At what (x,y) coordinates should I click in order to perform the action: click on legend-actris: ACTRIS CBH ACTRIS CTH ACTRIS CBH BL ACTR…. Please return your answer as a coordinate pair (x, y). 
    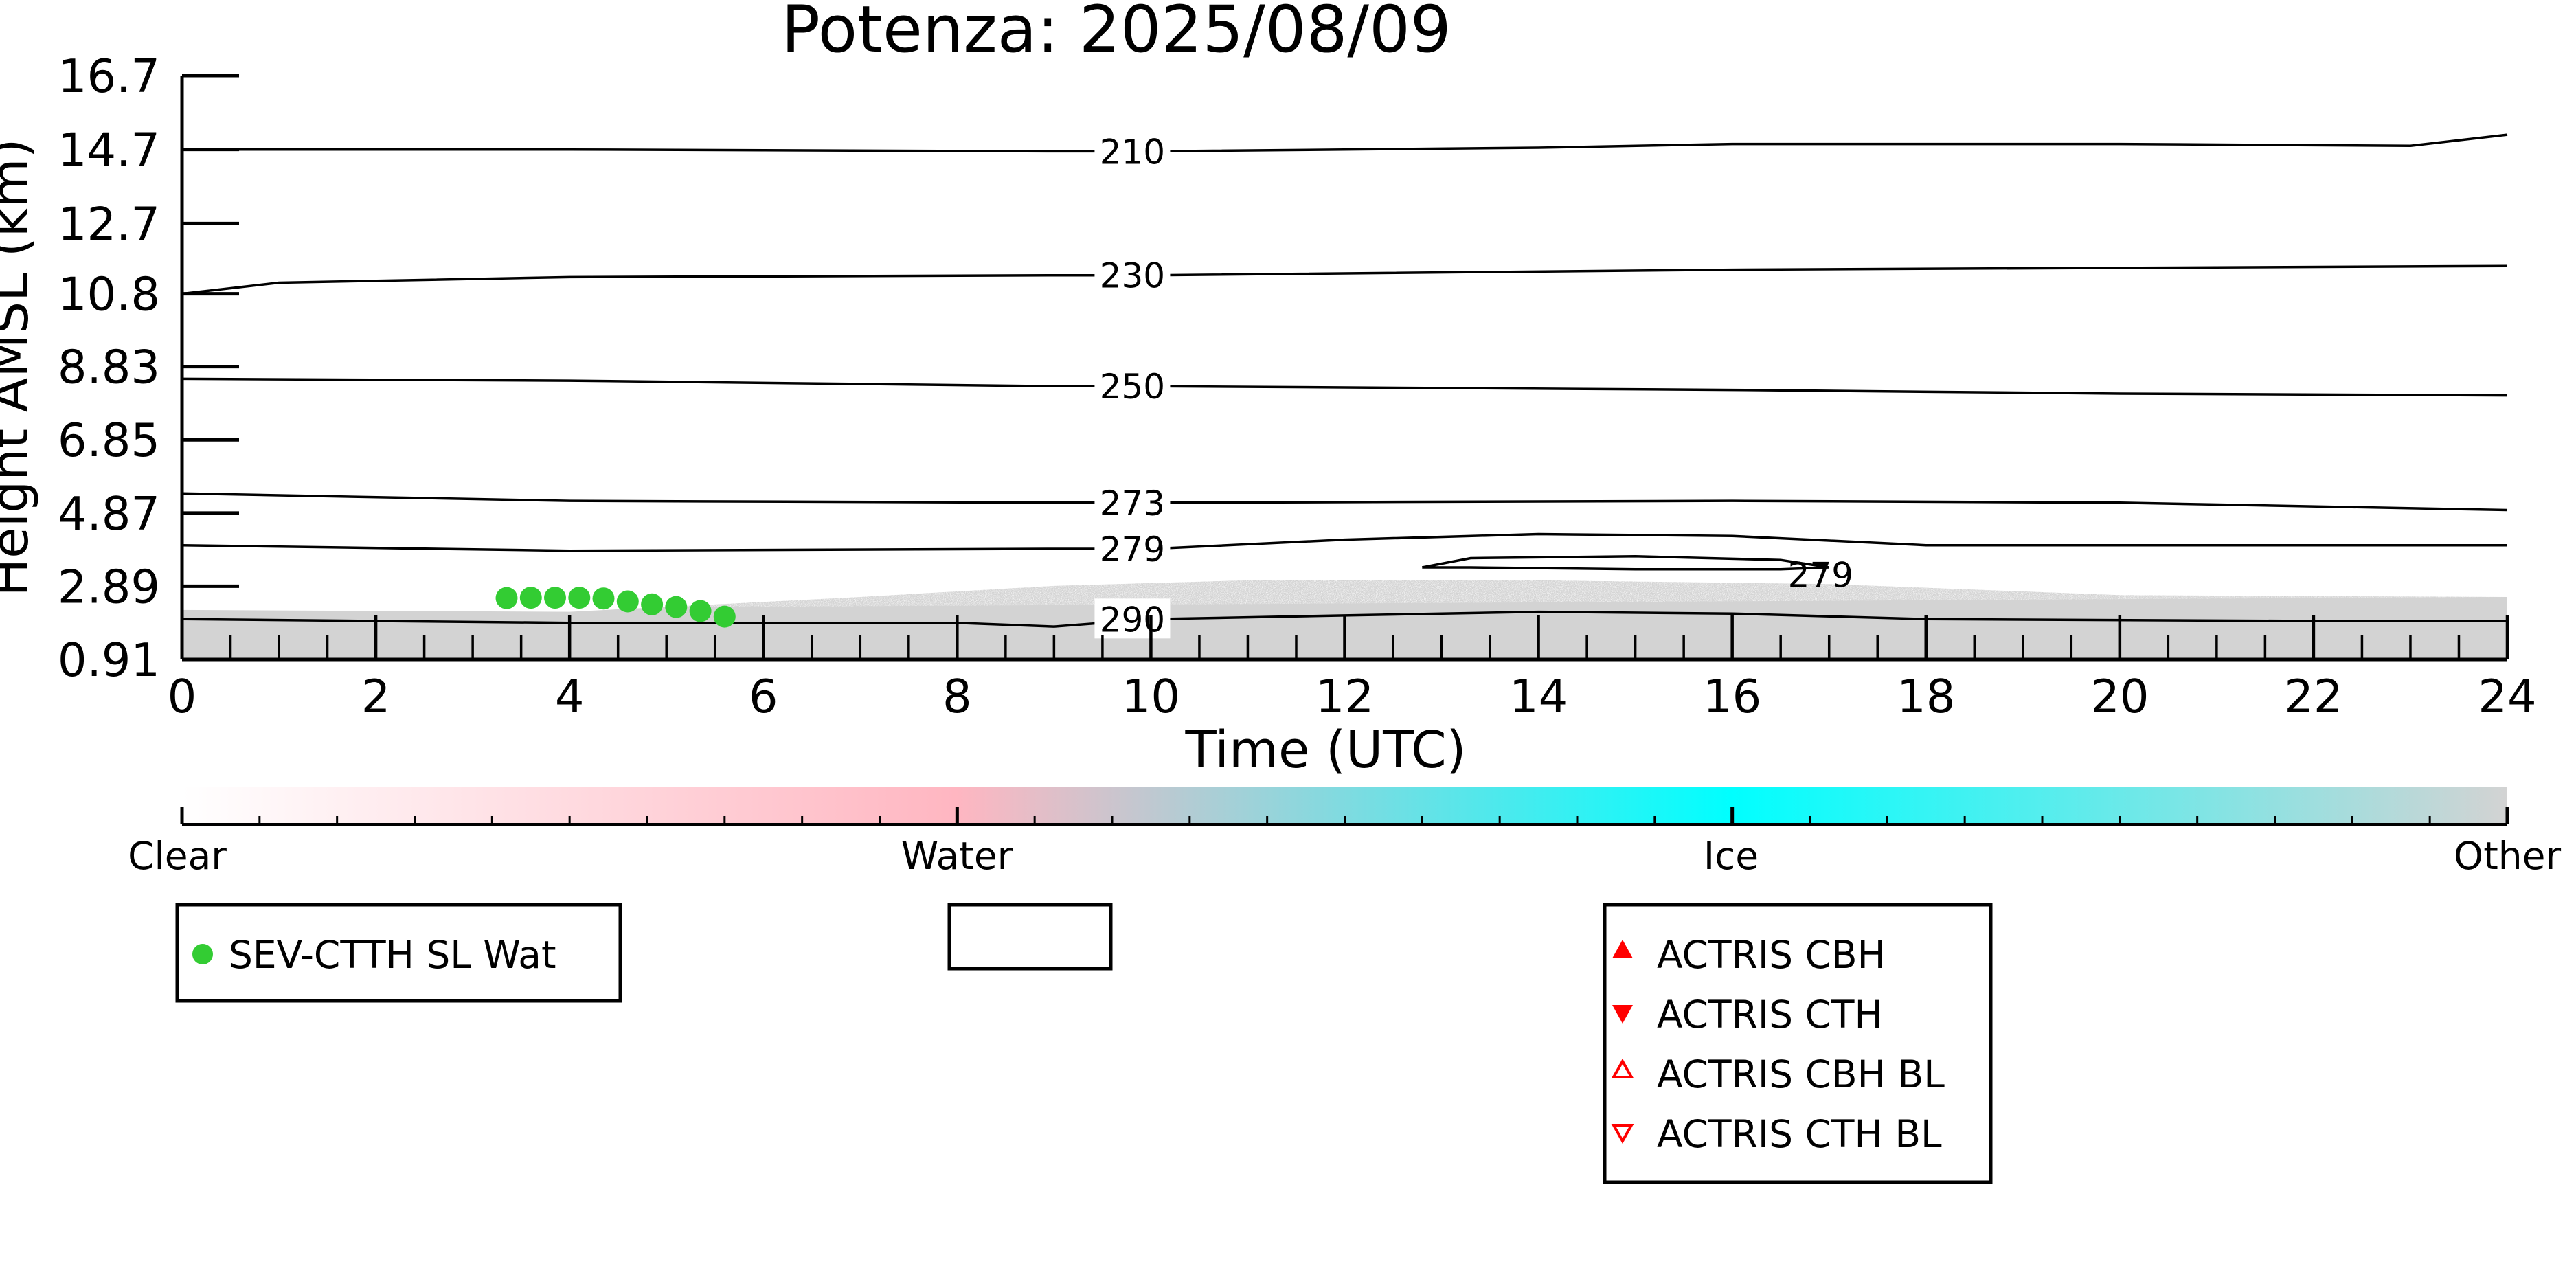
    Looking at the image, I should click on (1798, 1043).